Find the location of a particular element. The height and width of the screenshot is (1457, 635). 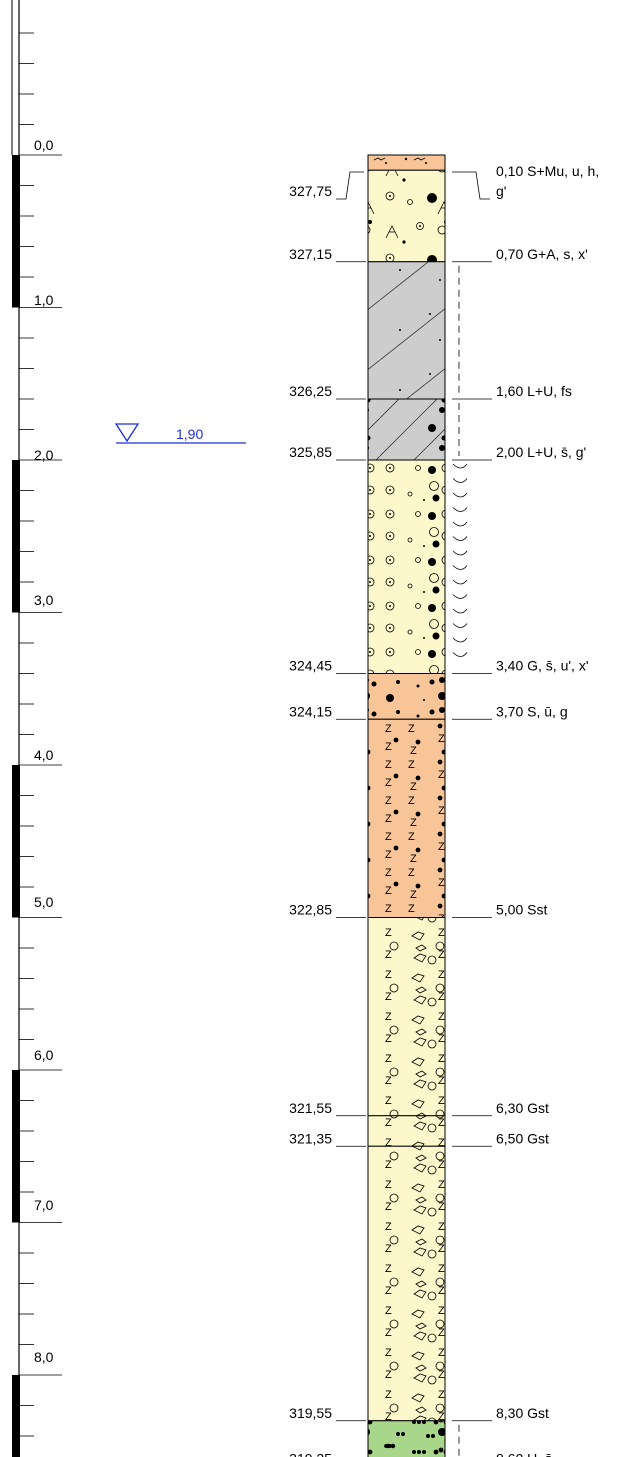

depth-leader-line is located at coordinates (471, 185).